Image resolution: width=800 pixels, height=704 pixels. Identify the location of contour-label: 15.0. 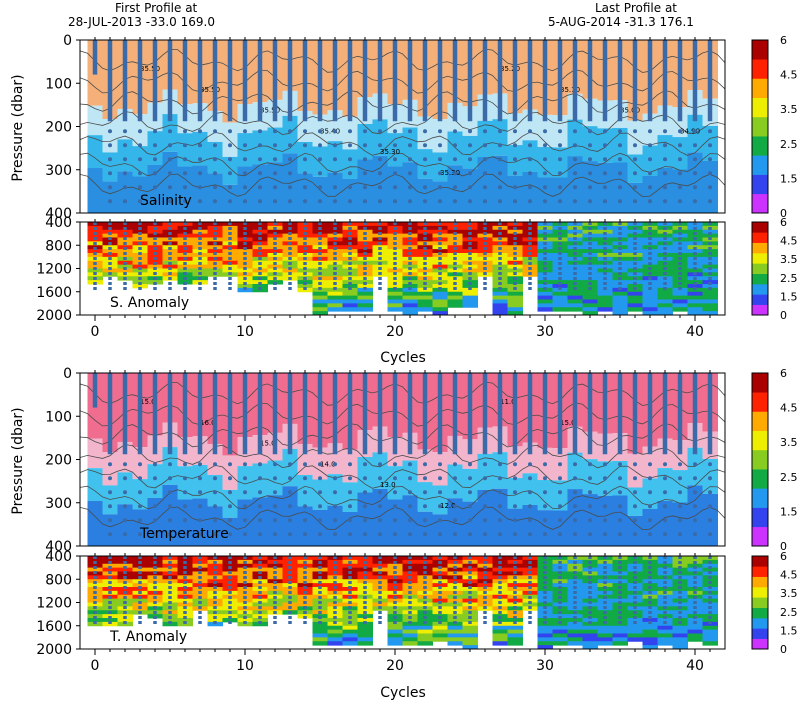
(268, 444).